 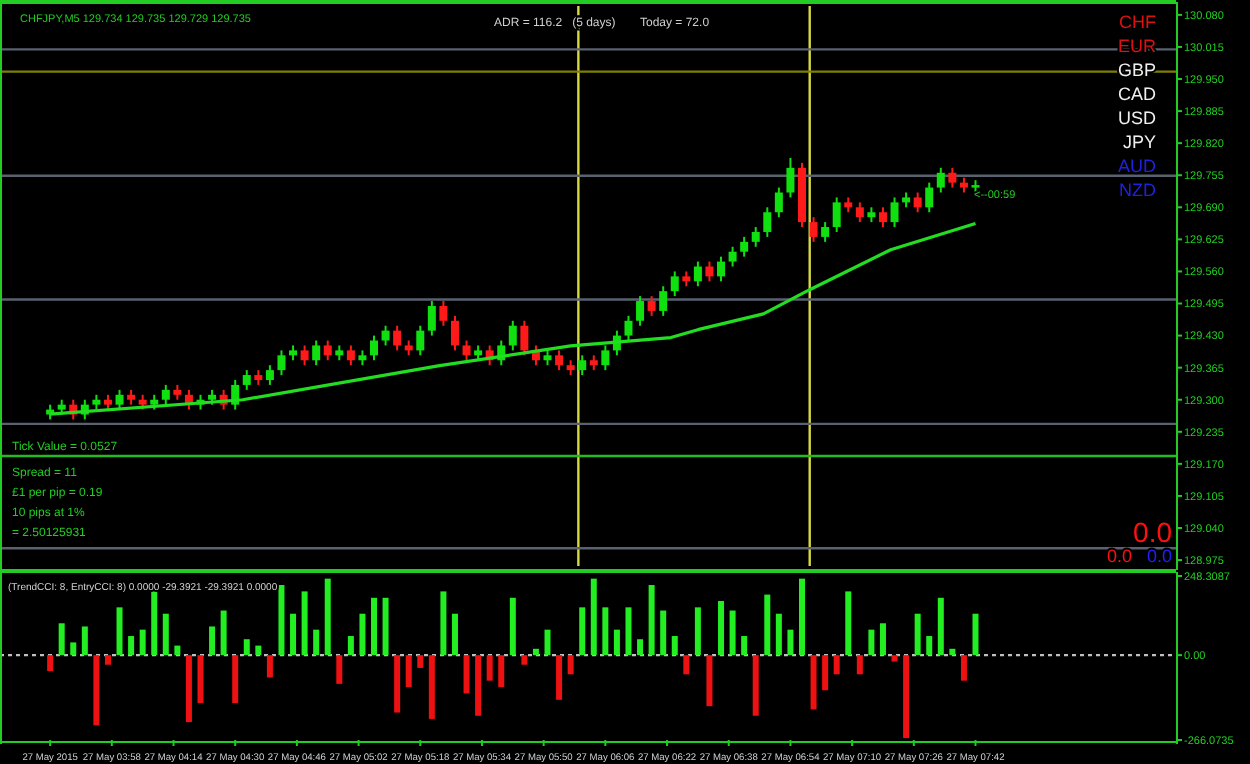 I want to click on annotation: NZD, so click(x=1138, y=190).